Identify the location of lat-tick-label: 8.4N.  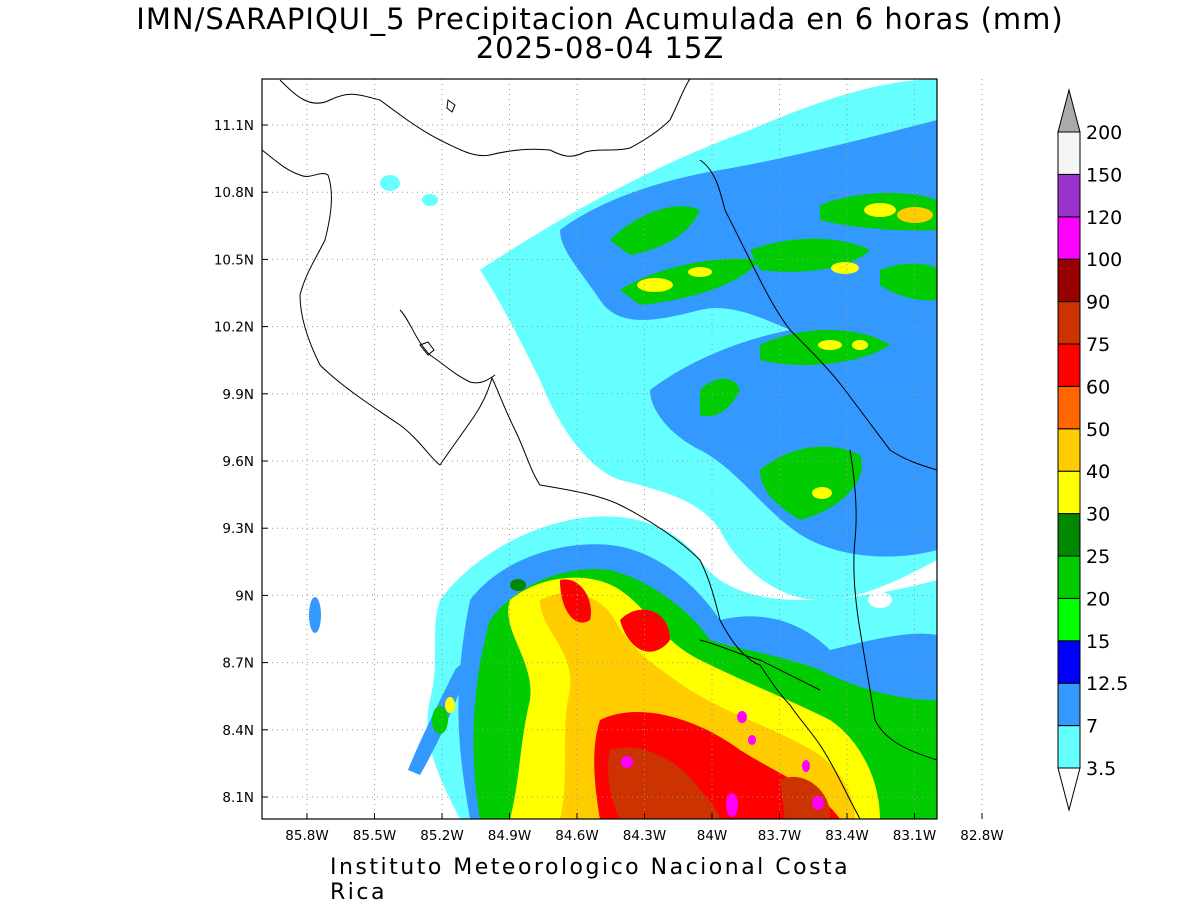
(238, 731).